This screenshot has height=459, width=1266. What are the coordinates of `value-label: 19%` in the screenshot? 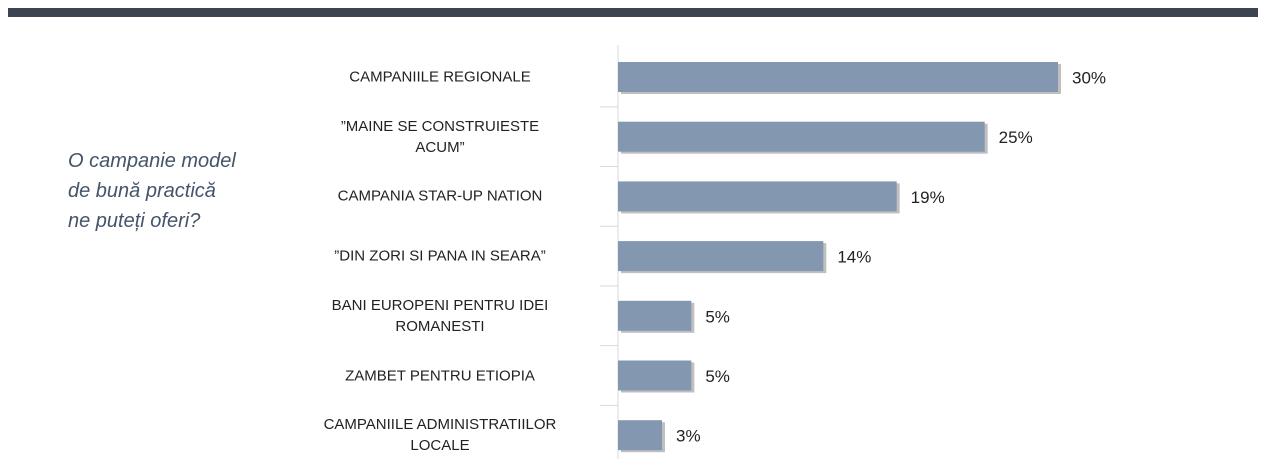 It's located at (928, 197).